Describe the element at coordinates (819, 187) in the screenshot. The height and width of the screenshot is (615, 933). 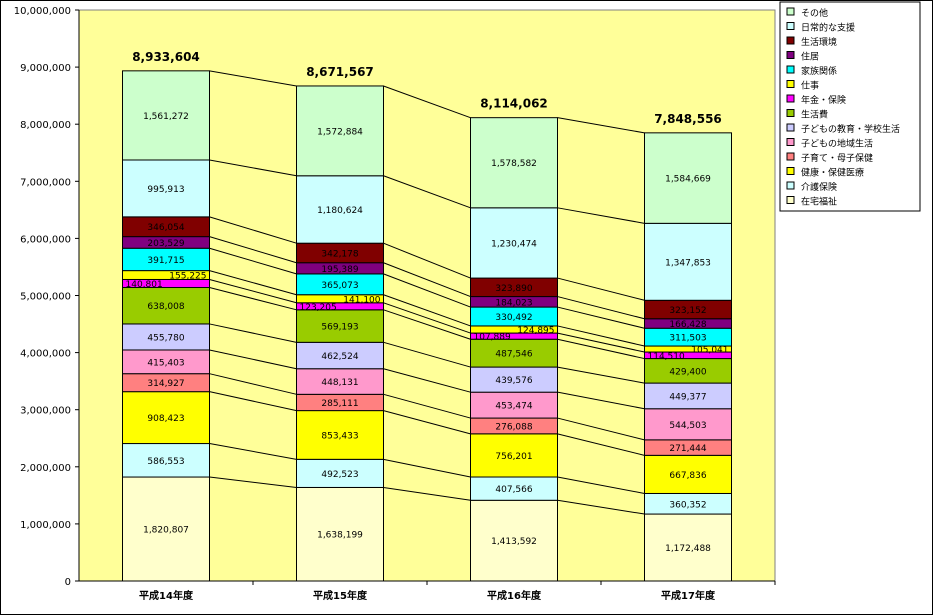
I see `legend-label: 介護保険` at that location.